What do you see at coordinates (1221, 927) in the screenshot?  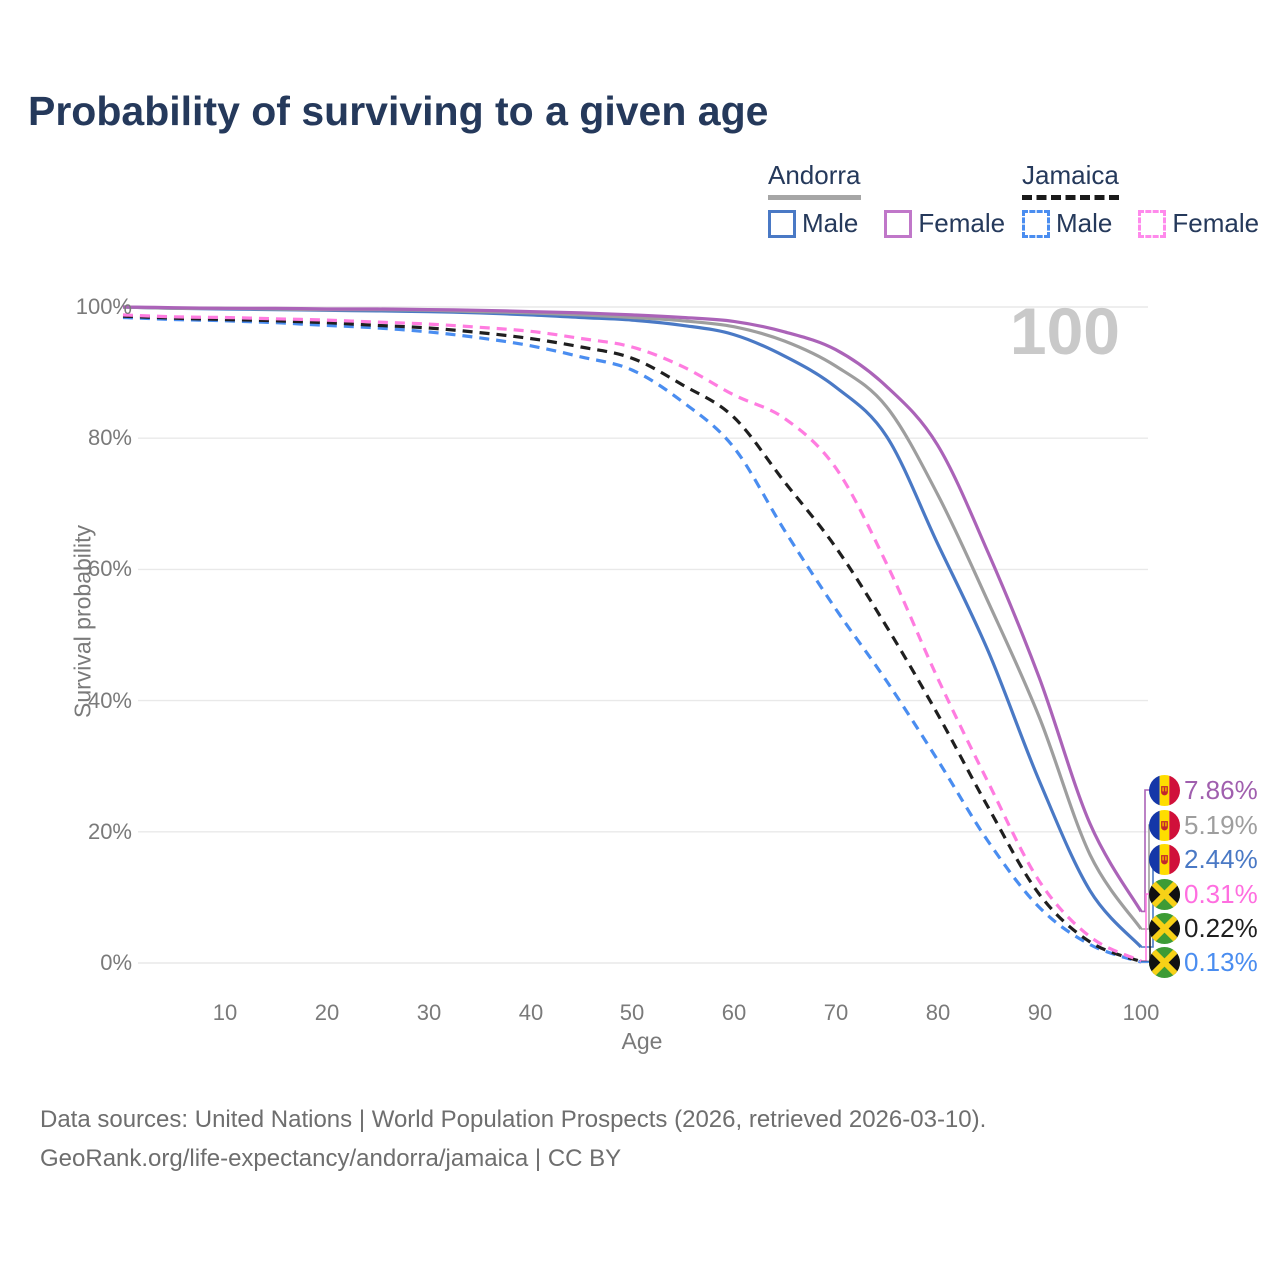 I see `end-value: 0.22%` at bounding box center [1221, 927].